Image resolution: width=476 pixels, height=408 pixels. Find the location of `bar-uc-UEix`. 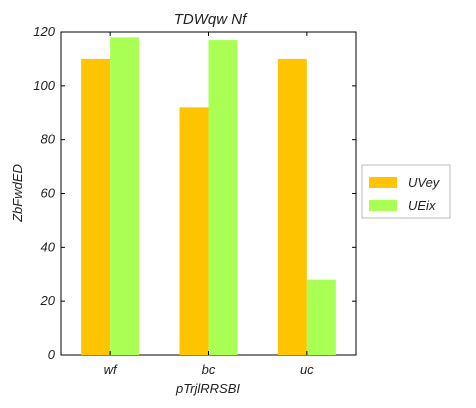

bar-uc-UEix is located at coordinates (321, 317).